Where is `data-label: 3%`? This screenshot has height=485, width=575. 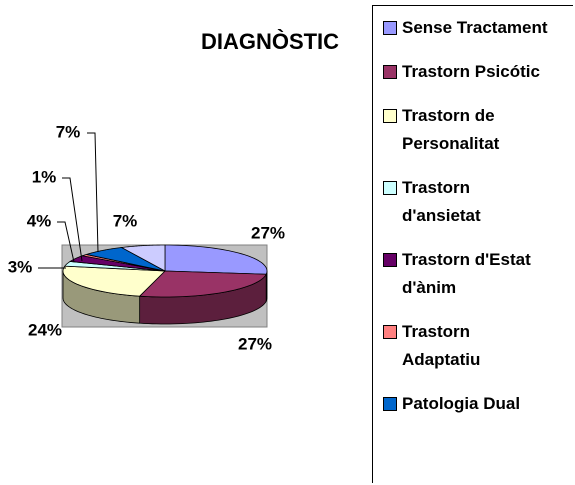
data-label: 3% is located at coordinates (20, 266).